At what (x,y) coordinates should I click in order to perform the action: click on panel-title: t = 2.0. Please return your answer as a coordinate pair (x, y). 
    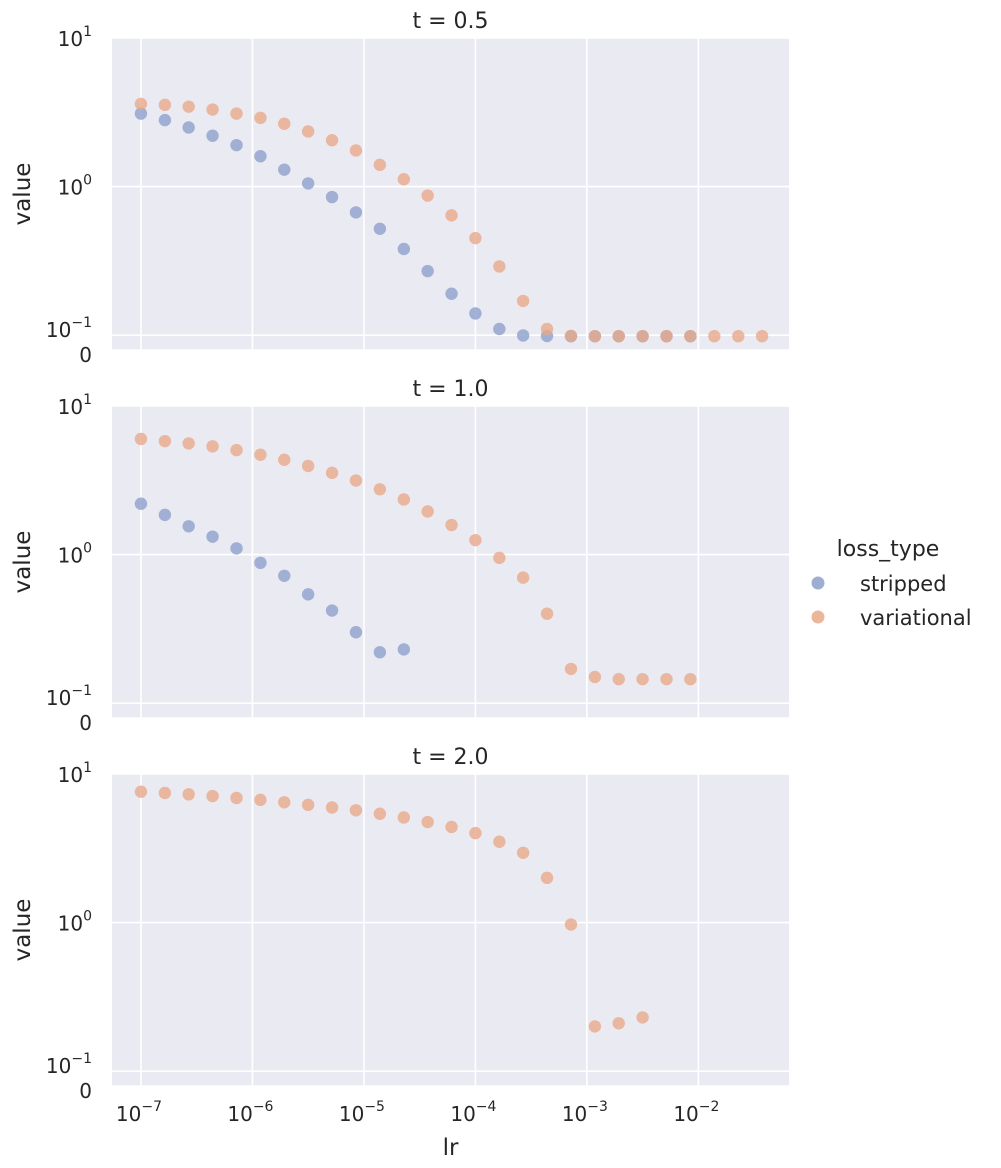
    Looking at the image, I should click on (450, 757).